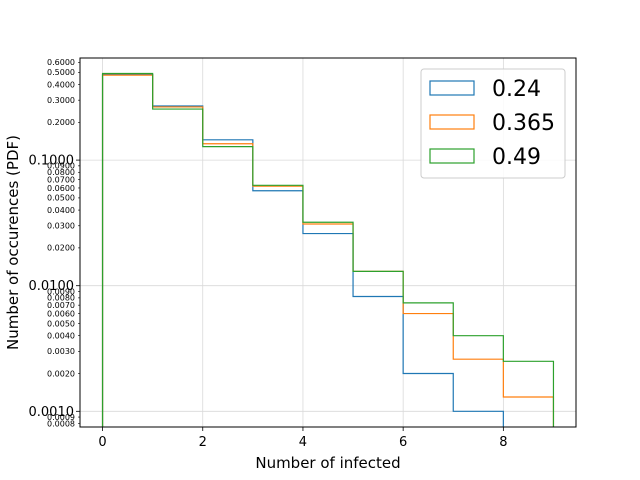 The height and width of the screenshot is (480, 640). Describe the element at coordinates (61, 323) in the screenshot. I see `y-minor-tick-label: 0.0050` at that location.